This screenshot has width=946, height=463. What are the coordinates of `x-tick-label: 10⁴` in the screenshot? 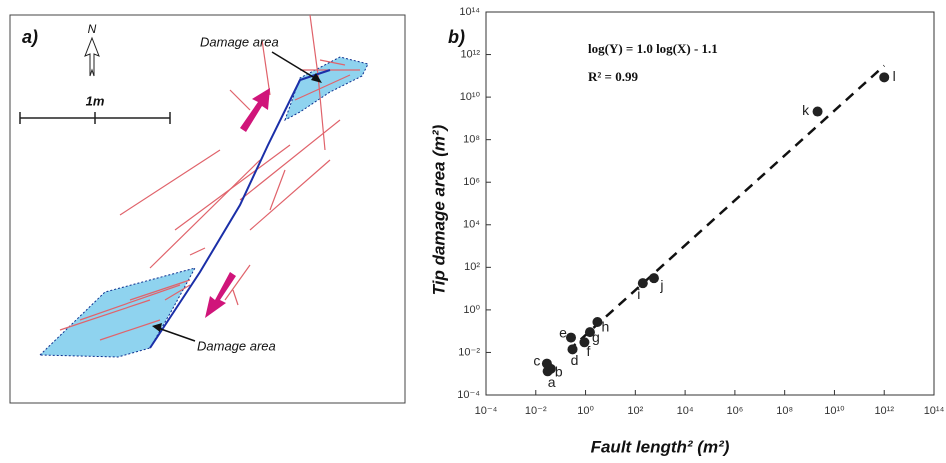 It's located at (685, 411).